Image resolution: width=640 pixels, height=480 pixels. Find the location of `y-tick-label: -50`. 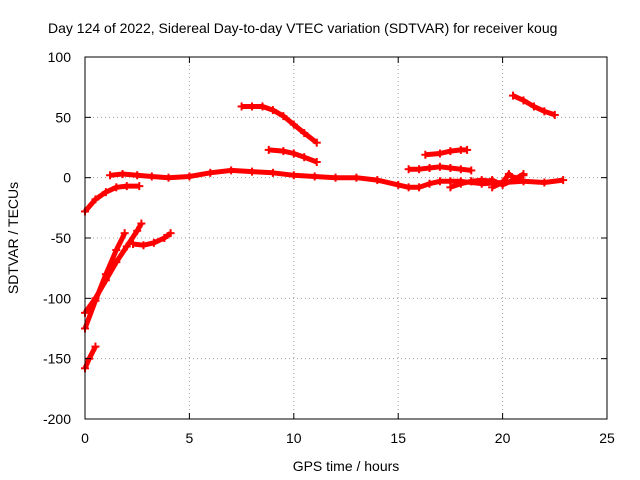

y-tick-label: -50 is located at coordinates (61, 238).